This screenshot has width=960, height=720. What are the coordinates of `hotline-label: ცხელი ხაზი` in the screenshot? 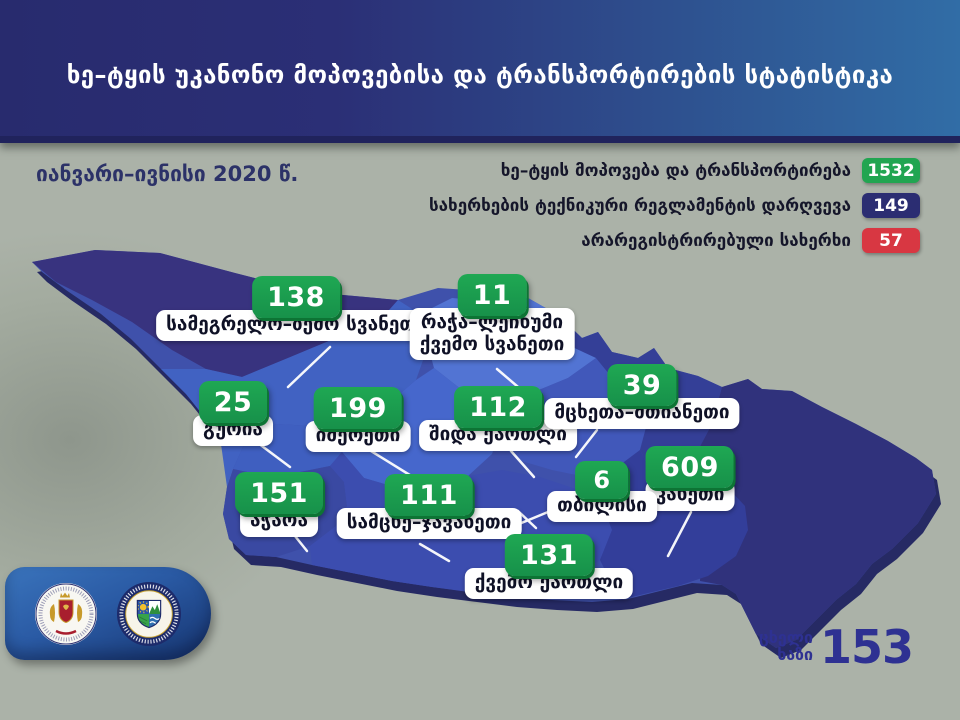 It's located at (785, 646).